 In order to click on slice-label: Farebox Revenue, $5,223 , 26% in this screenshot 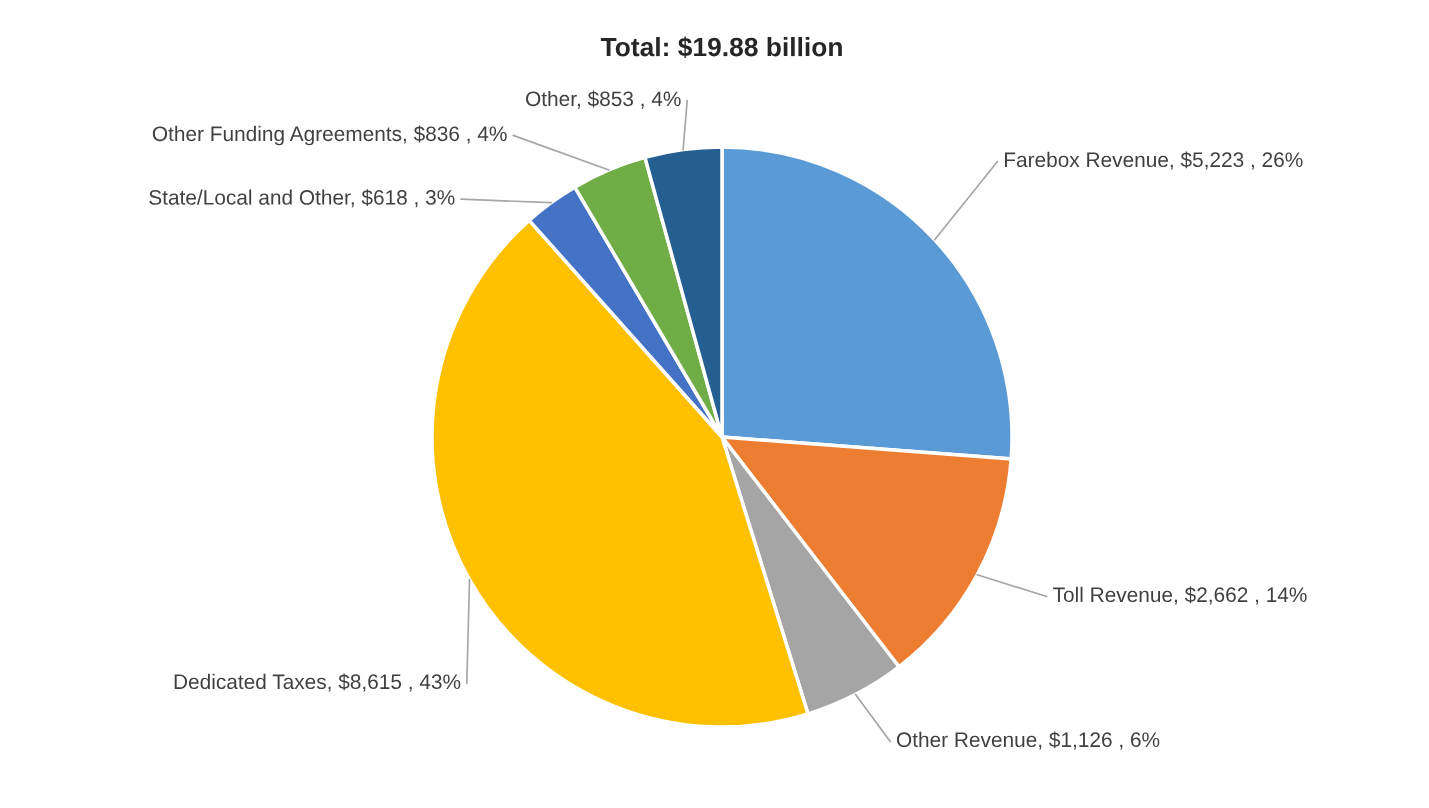, I will do `click(1154, 160)`.